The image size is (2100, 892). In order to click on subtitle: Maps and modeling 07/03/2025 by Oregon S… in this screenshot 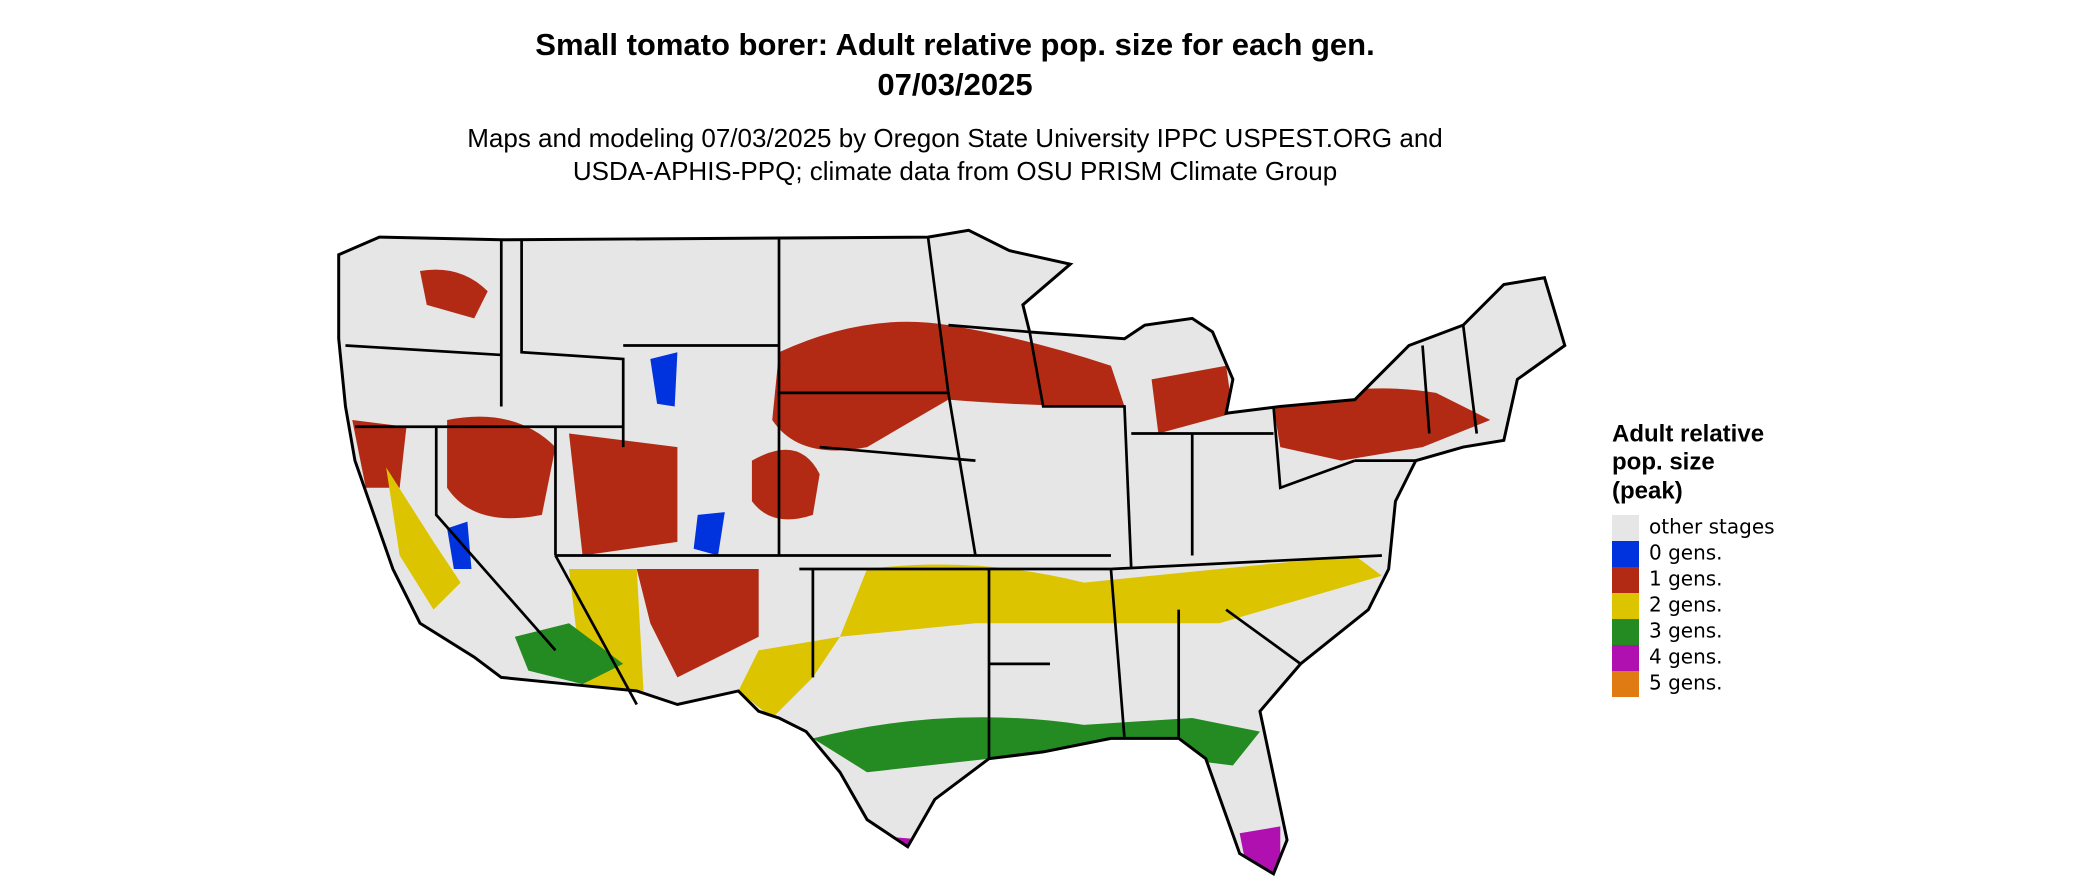, I will do `click(955, 138)`.